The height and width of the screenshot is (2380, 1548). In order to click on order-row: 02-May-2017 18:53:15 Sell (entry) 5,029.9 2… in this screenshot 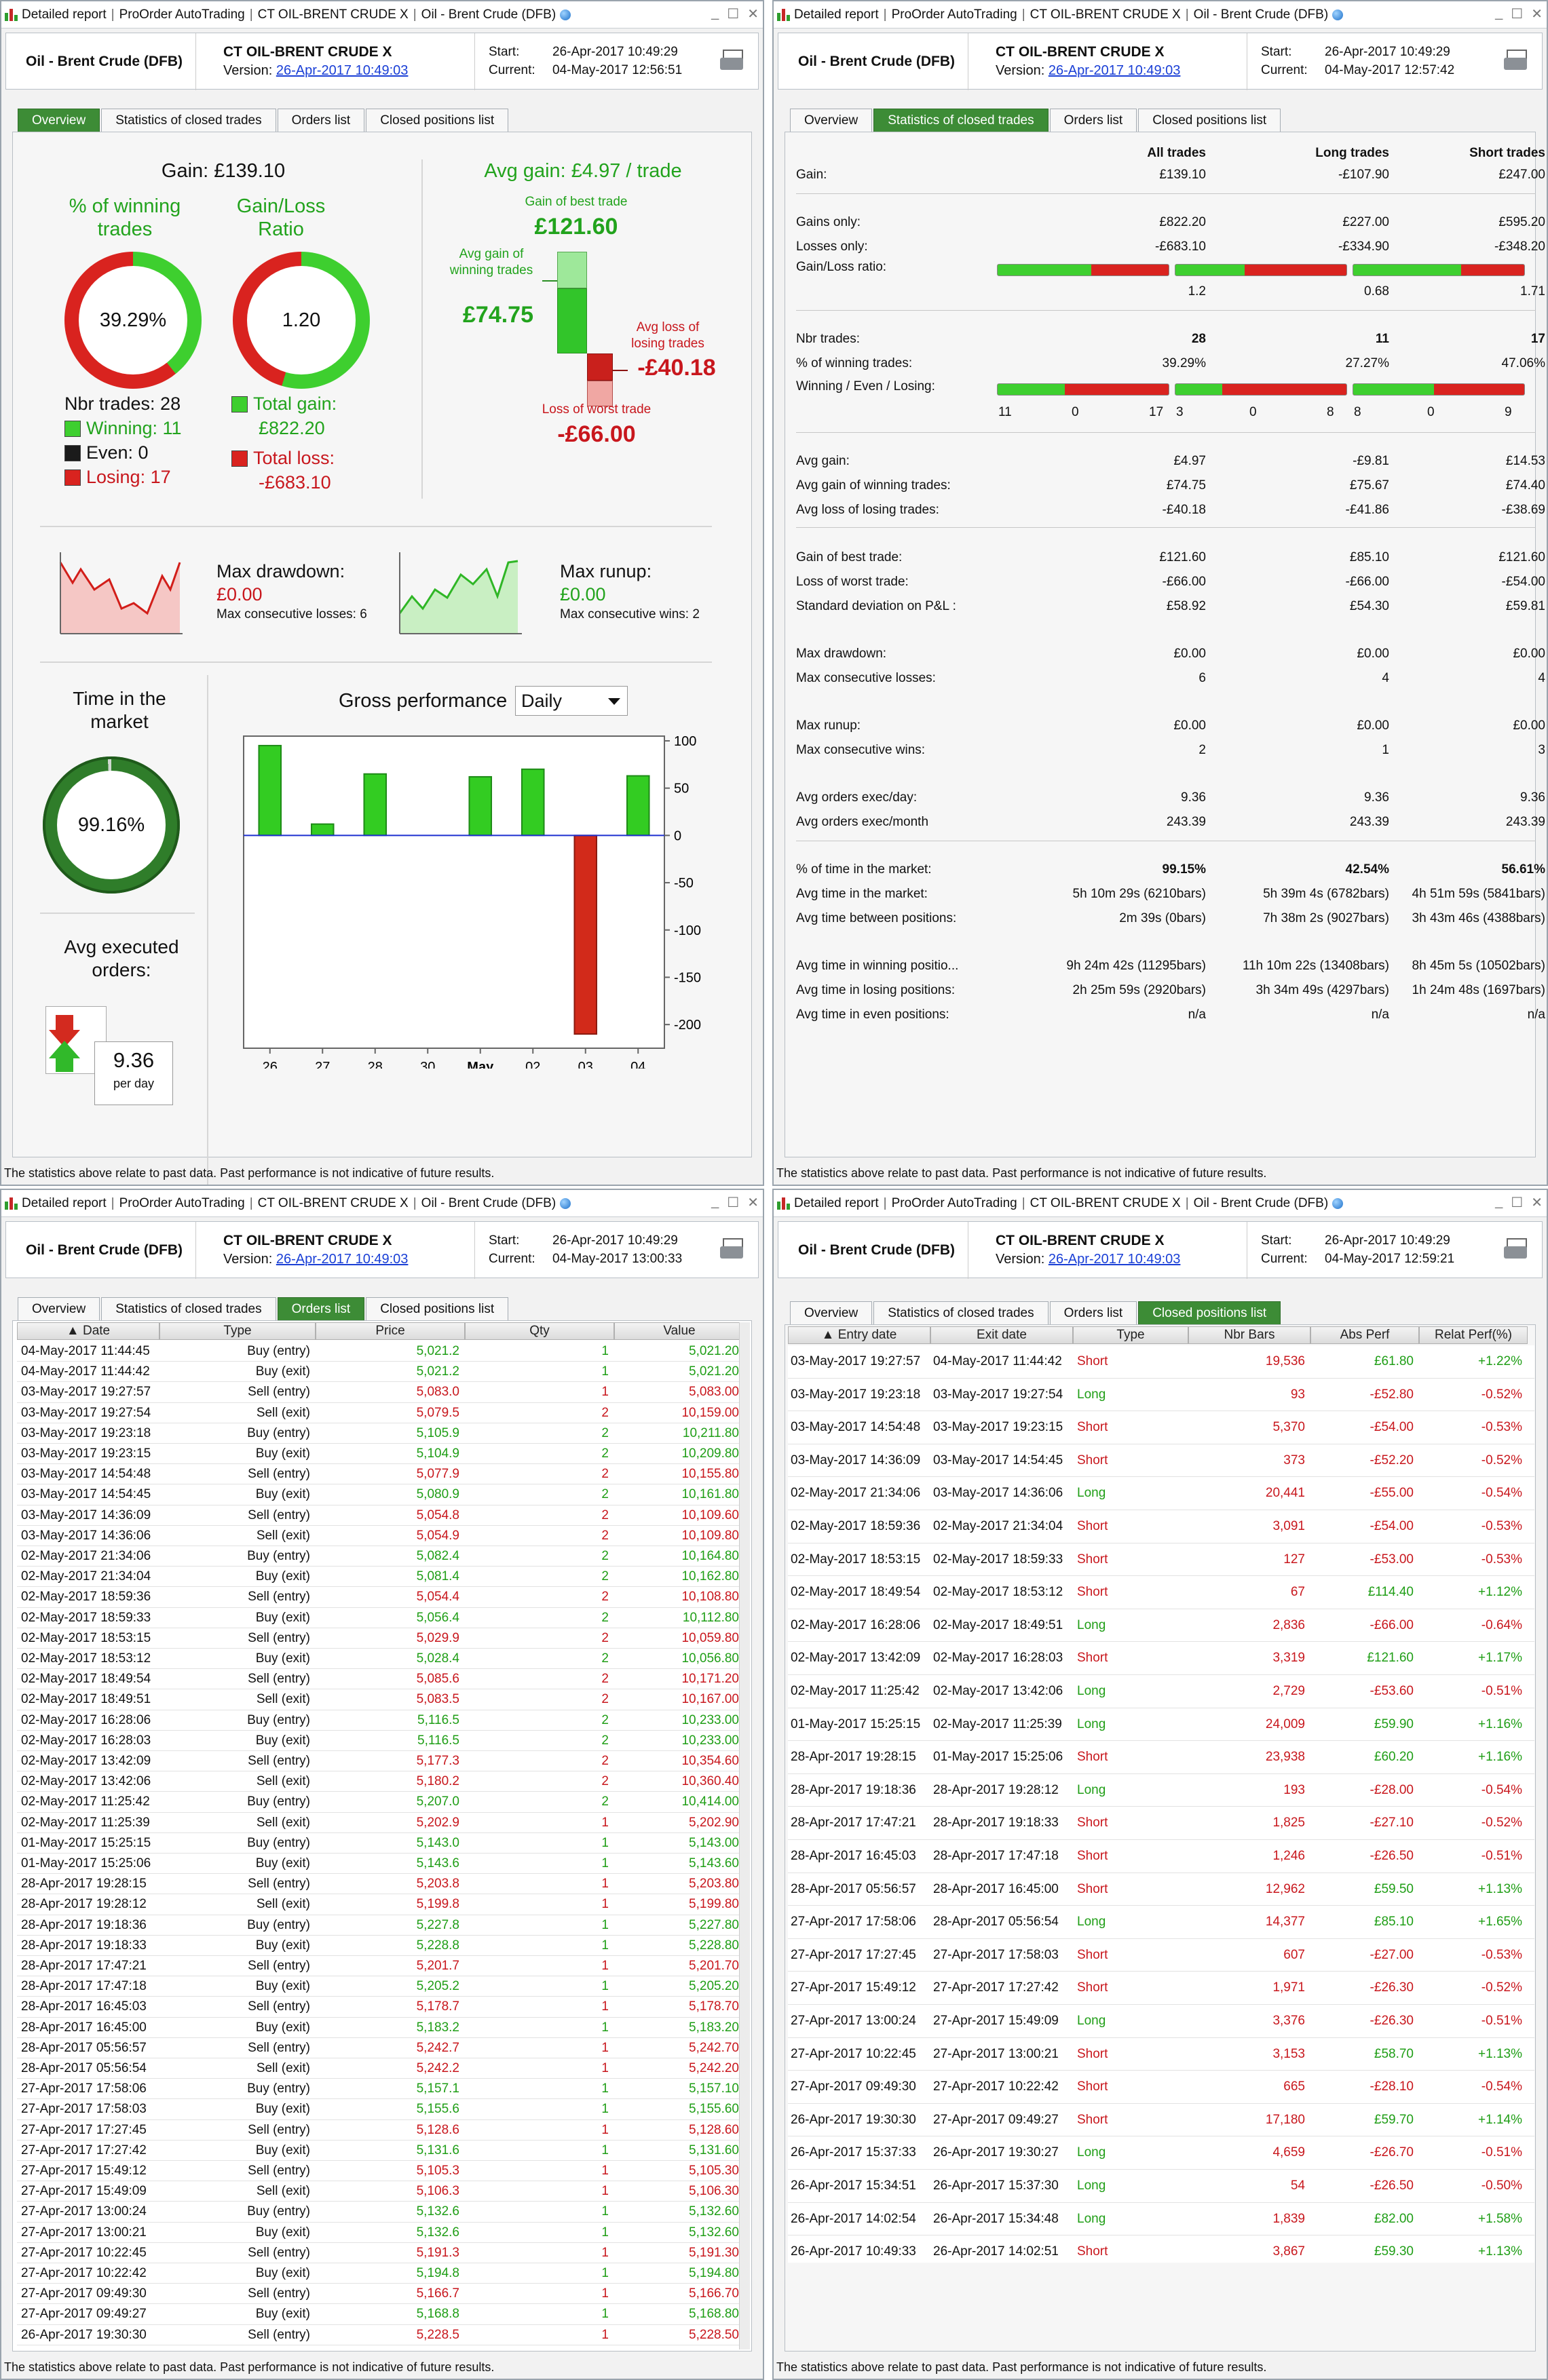, I will do `click(380, 1639)`.